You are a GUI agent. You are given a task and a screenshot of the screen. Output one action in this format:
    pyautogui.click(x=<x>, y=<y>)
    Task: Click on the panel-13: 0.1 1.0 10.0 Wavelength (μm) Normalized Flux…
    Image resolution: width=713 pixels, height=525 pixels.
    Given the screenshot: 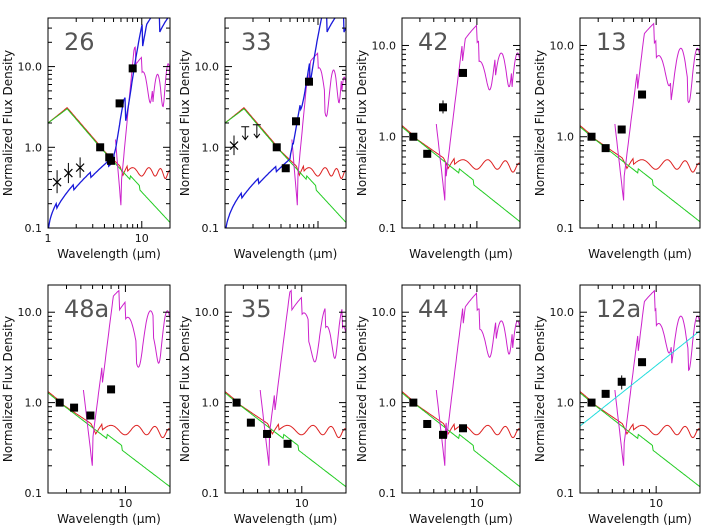 What is the action you would take?
    pyautogui.click(x=617, y=139)
    